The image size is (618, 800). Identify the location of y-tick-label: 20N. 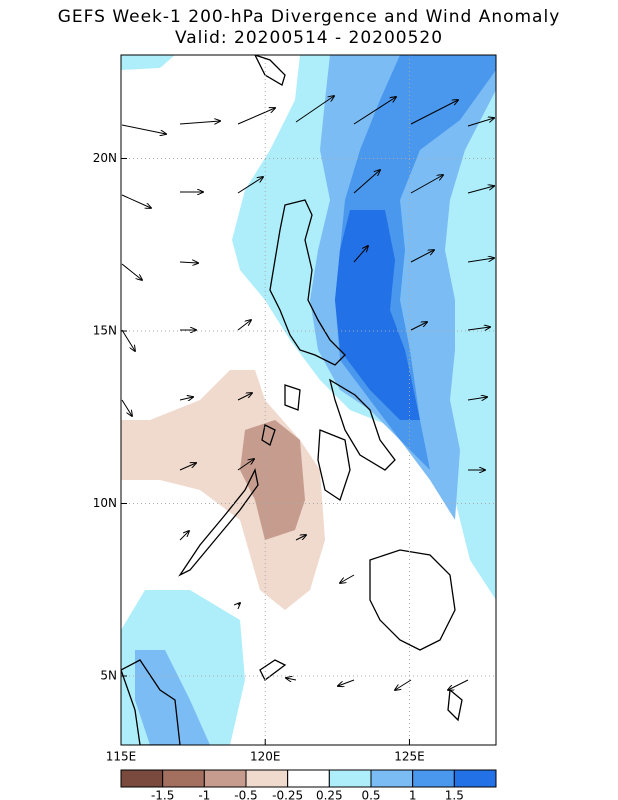
(105, 158).